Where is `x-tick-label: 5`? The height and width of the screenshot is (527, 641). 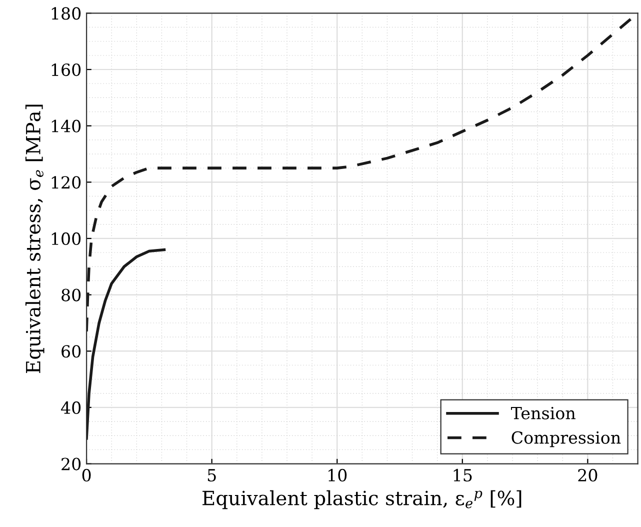
x-tick-label: 5 is located at coordinates (212, 475).